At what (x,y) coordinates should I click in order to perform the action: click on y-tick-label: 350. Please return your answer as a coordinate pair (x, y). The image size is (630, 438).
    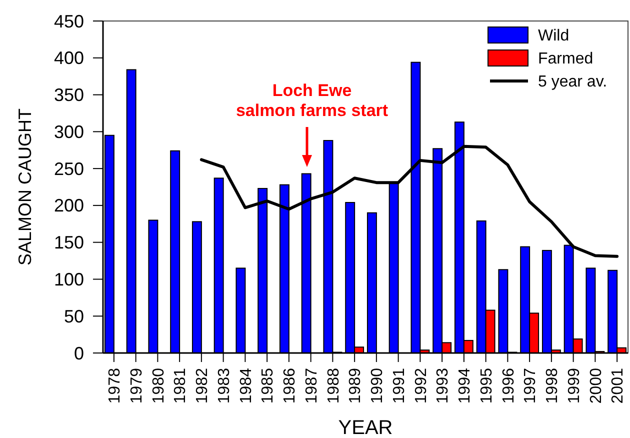
    Looking at the image, I should click on (69, 95).